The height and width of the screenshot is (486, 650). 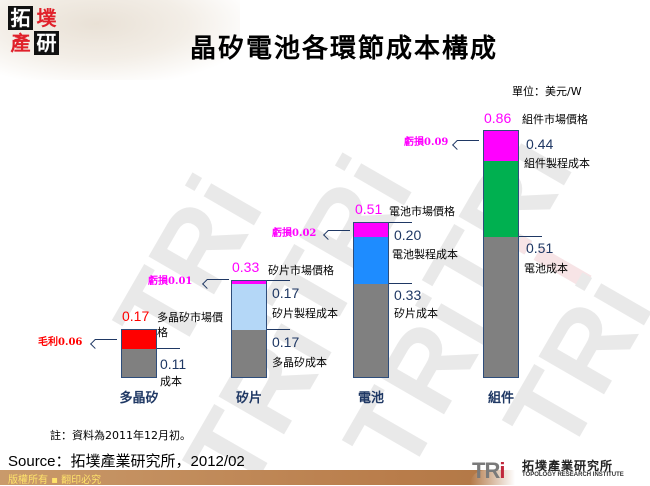 What do you see at coordinates (126, 461) in the screenshot?
I see `source-citation: Source：拓墣產業研究所，2012/02` at bounding box center [126, 461].